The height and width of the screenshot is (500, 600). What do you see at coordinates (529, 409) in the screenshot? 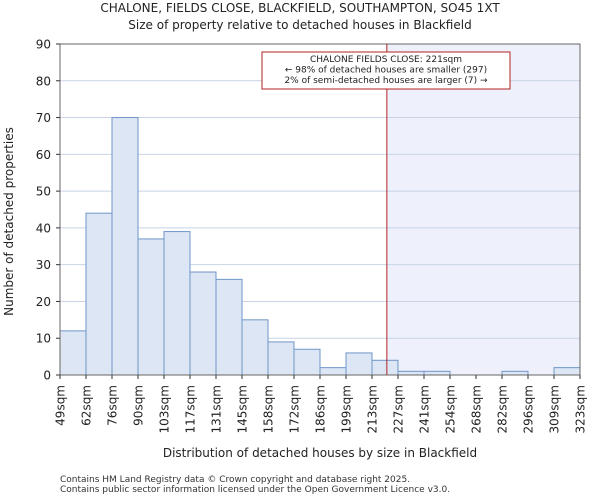
I see `x-tick-label-296sqm: 296sqm` at bounding box center [529, 409].